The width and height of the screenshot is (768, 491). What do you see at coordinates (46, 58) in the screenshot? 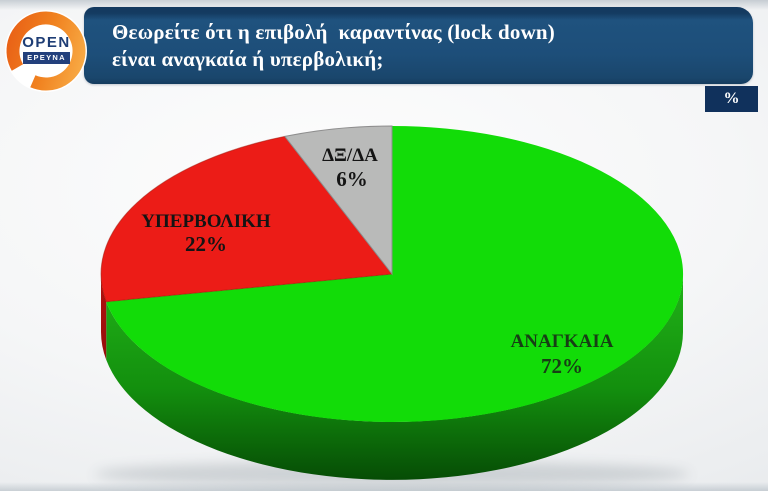
I see `logo-subbrand-badge: ΕΡΕΥΝΑ` at bounding box center [46, 58].